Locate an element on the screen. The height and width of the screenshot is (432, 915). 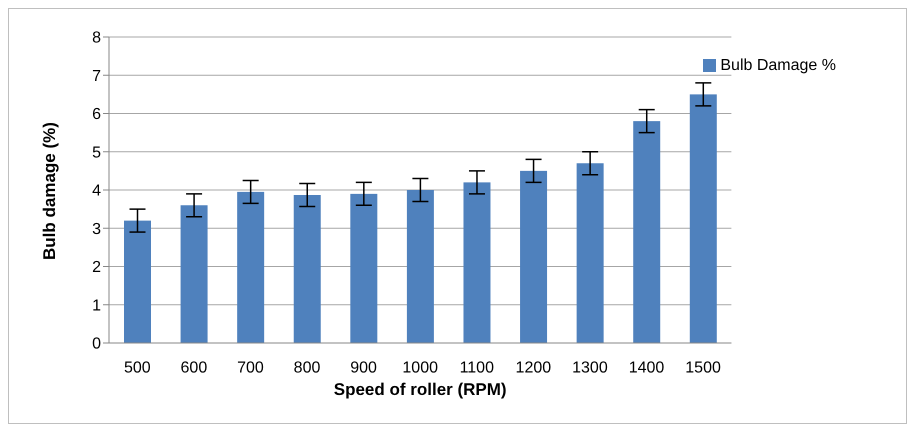
y-tick-label: 3 is located at coordinates (97, 229).